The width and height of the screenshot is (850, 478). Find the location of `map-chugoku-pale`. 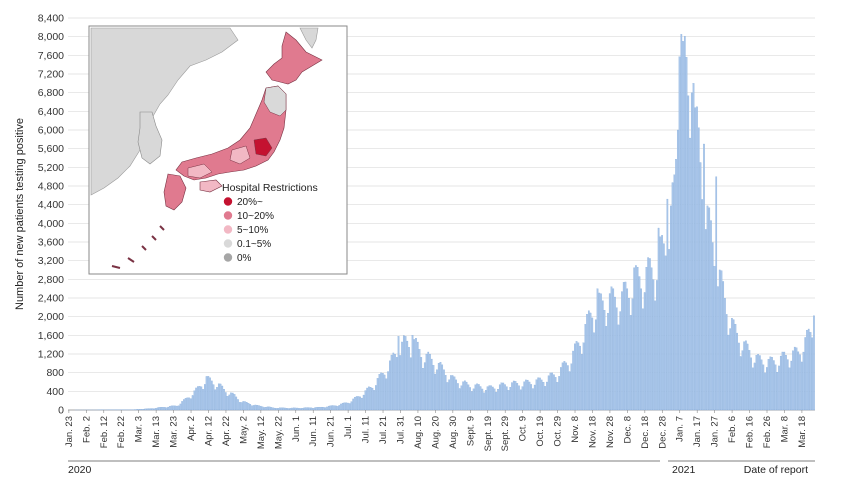

map-chugoku-pale is located at coordinates (200, 171).